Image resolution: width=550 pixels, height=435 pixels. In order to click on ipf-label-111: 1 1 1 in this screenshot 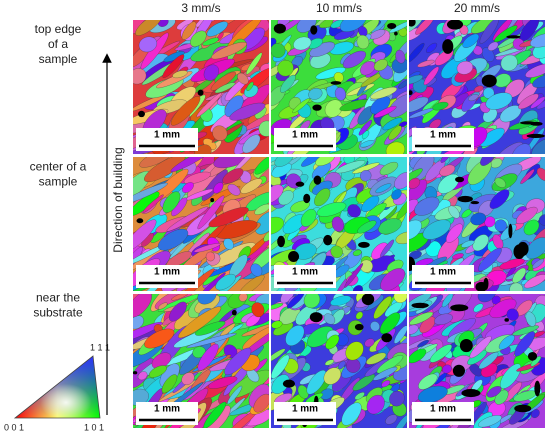, I will do `click(100, 347)`.